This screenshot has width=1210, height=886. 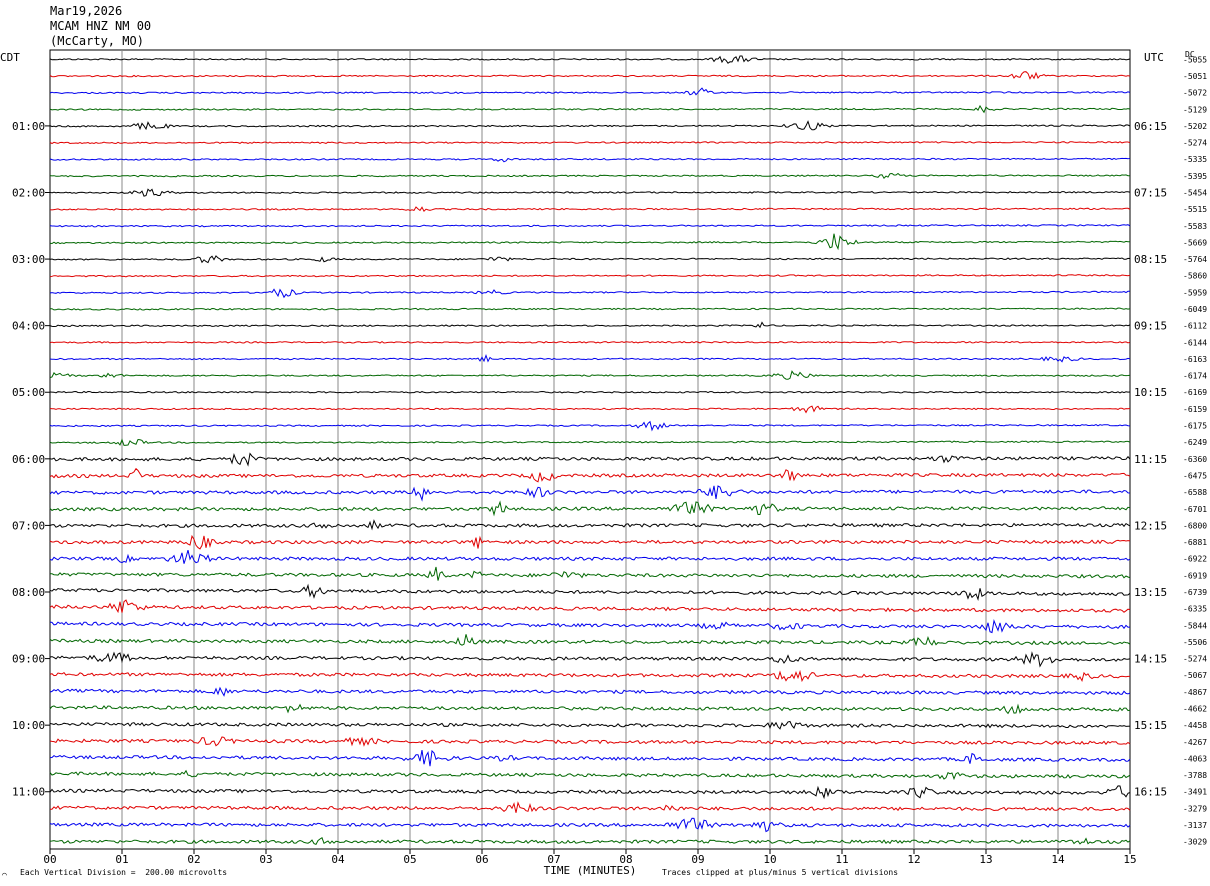 What do you see at coordinates (590, 325) in the screenshot?
I see `trace-17-black` at bounding box center [590, 325].